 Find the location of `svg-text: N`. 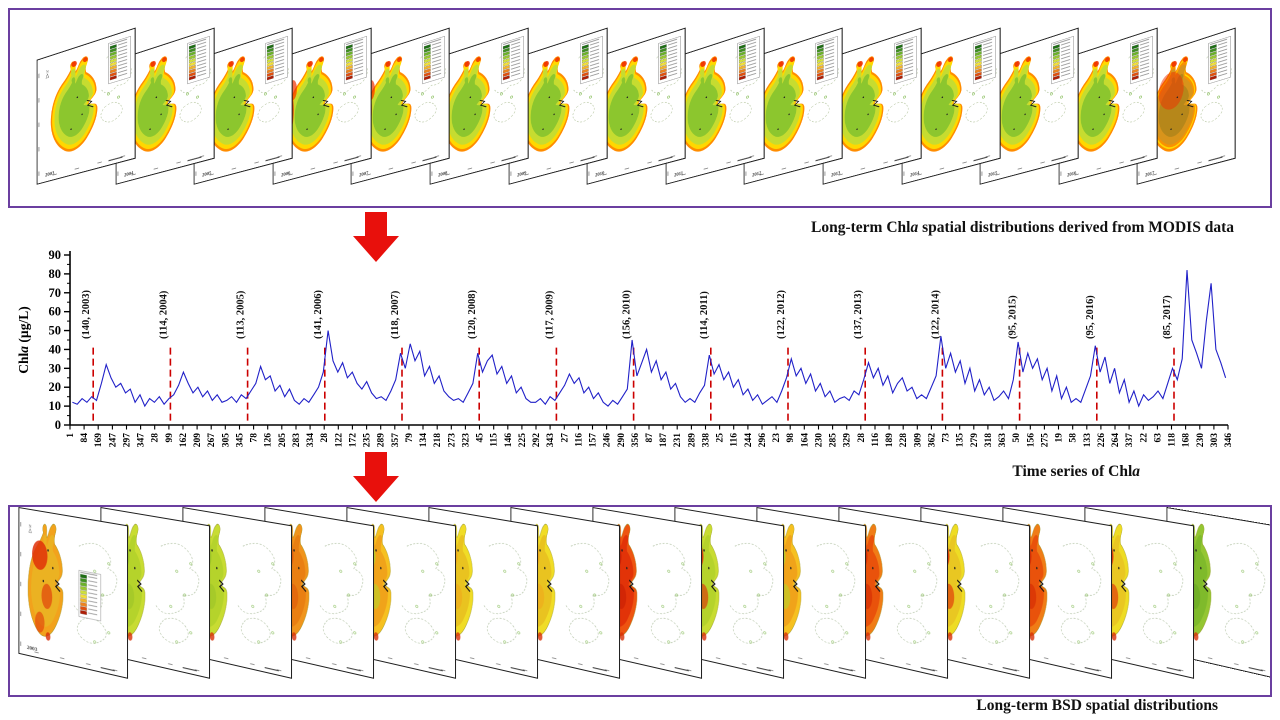

svg-text: N is located at coordinates (30, 525).